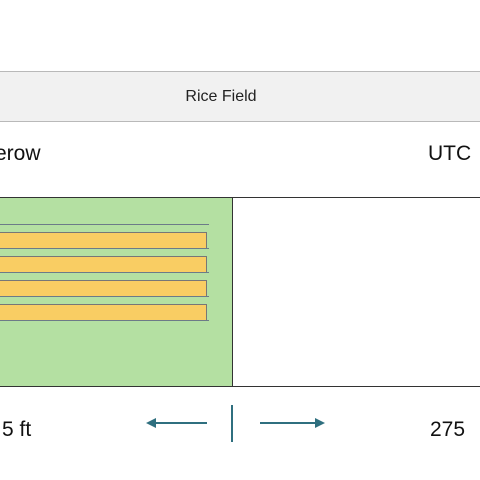  I want to click on bottom-label-right: 275, so click(448, 429).